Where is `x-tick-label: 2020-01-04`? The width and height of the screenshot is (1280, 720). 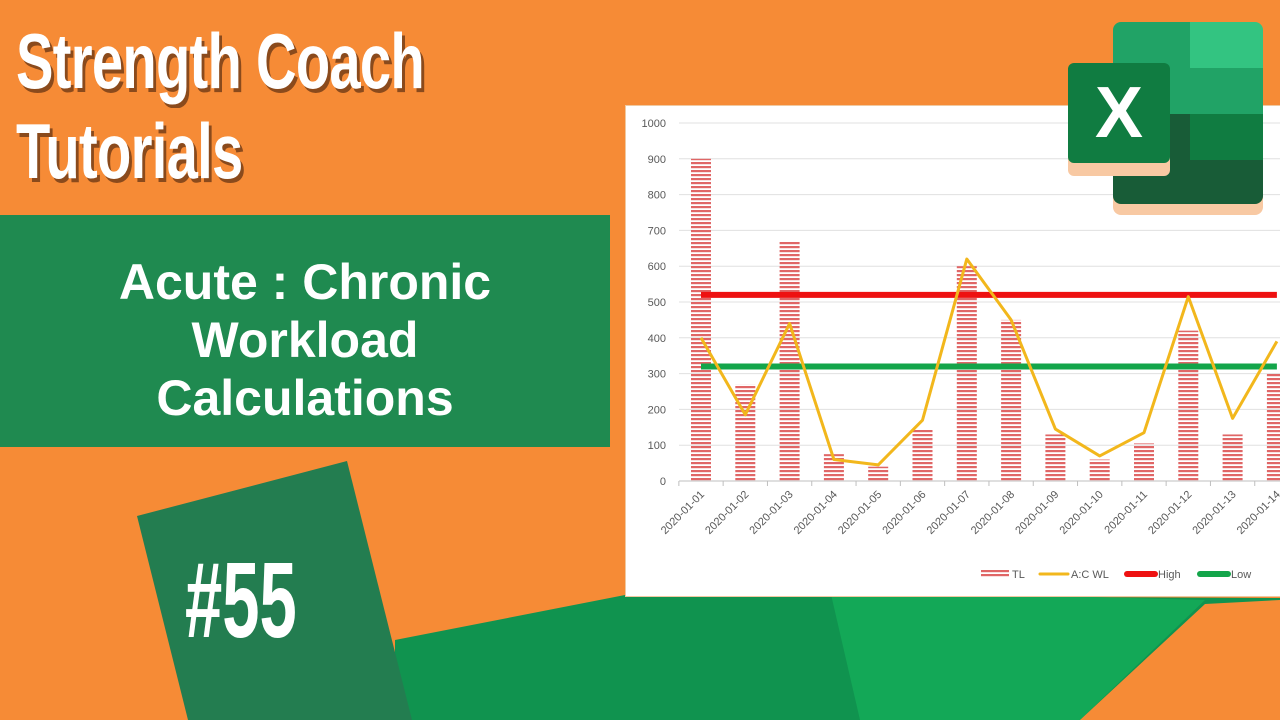
x-tick-label: 2020-01-04 is located at coordinates (816, 513).